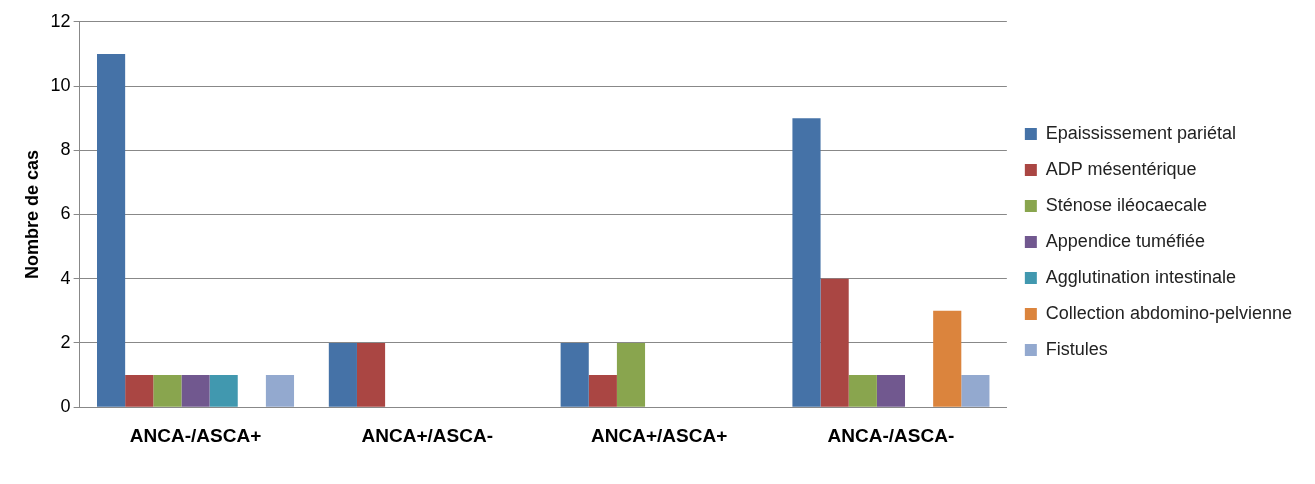 The width and height of the screenshot is (1315, 484). I want to click on x-tick-label: ANCA-/ASCA-, so click(891, 435).